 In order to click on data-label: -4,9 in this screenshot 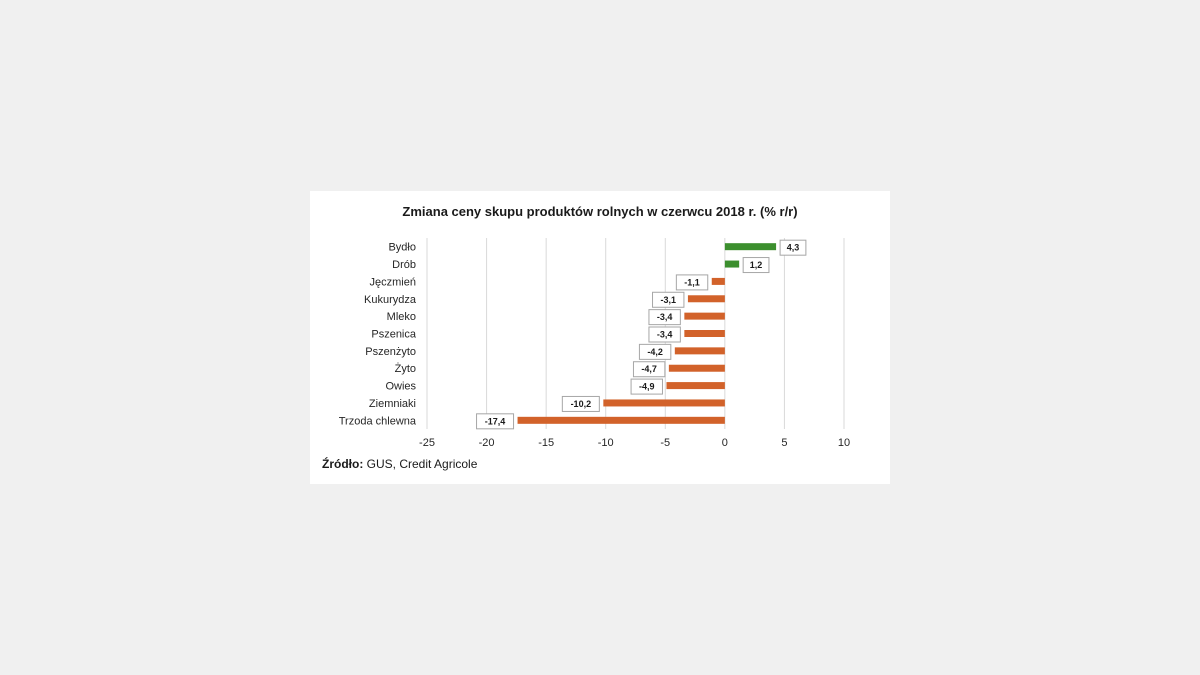, I will do `click(647, 387)`.